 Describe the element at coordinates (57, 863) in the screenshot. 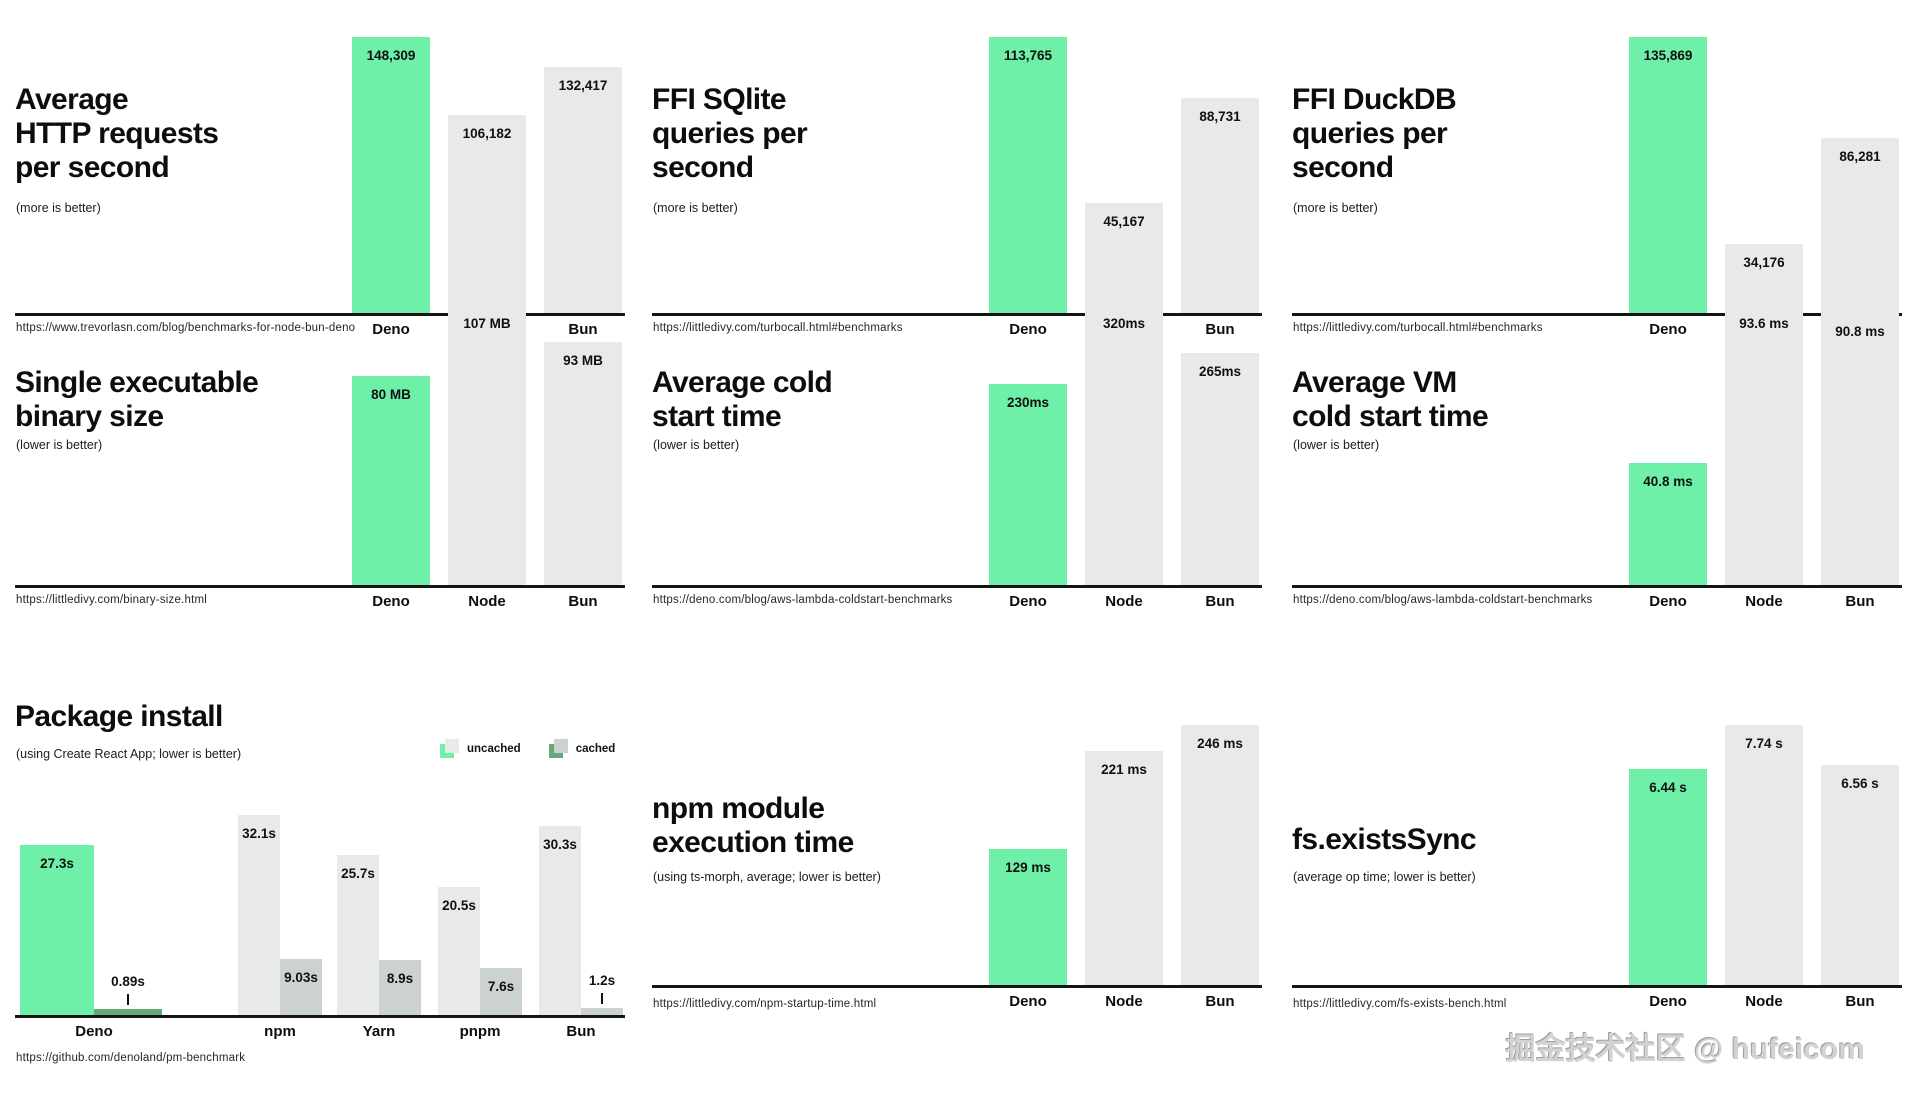

I see `bar-value-Deno-uncached: 27.3s` at that location.